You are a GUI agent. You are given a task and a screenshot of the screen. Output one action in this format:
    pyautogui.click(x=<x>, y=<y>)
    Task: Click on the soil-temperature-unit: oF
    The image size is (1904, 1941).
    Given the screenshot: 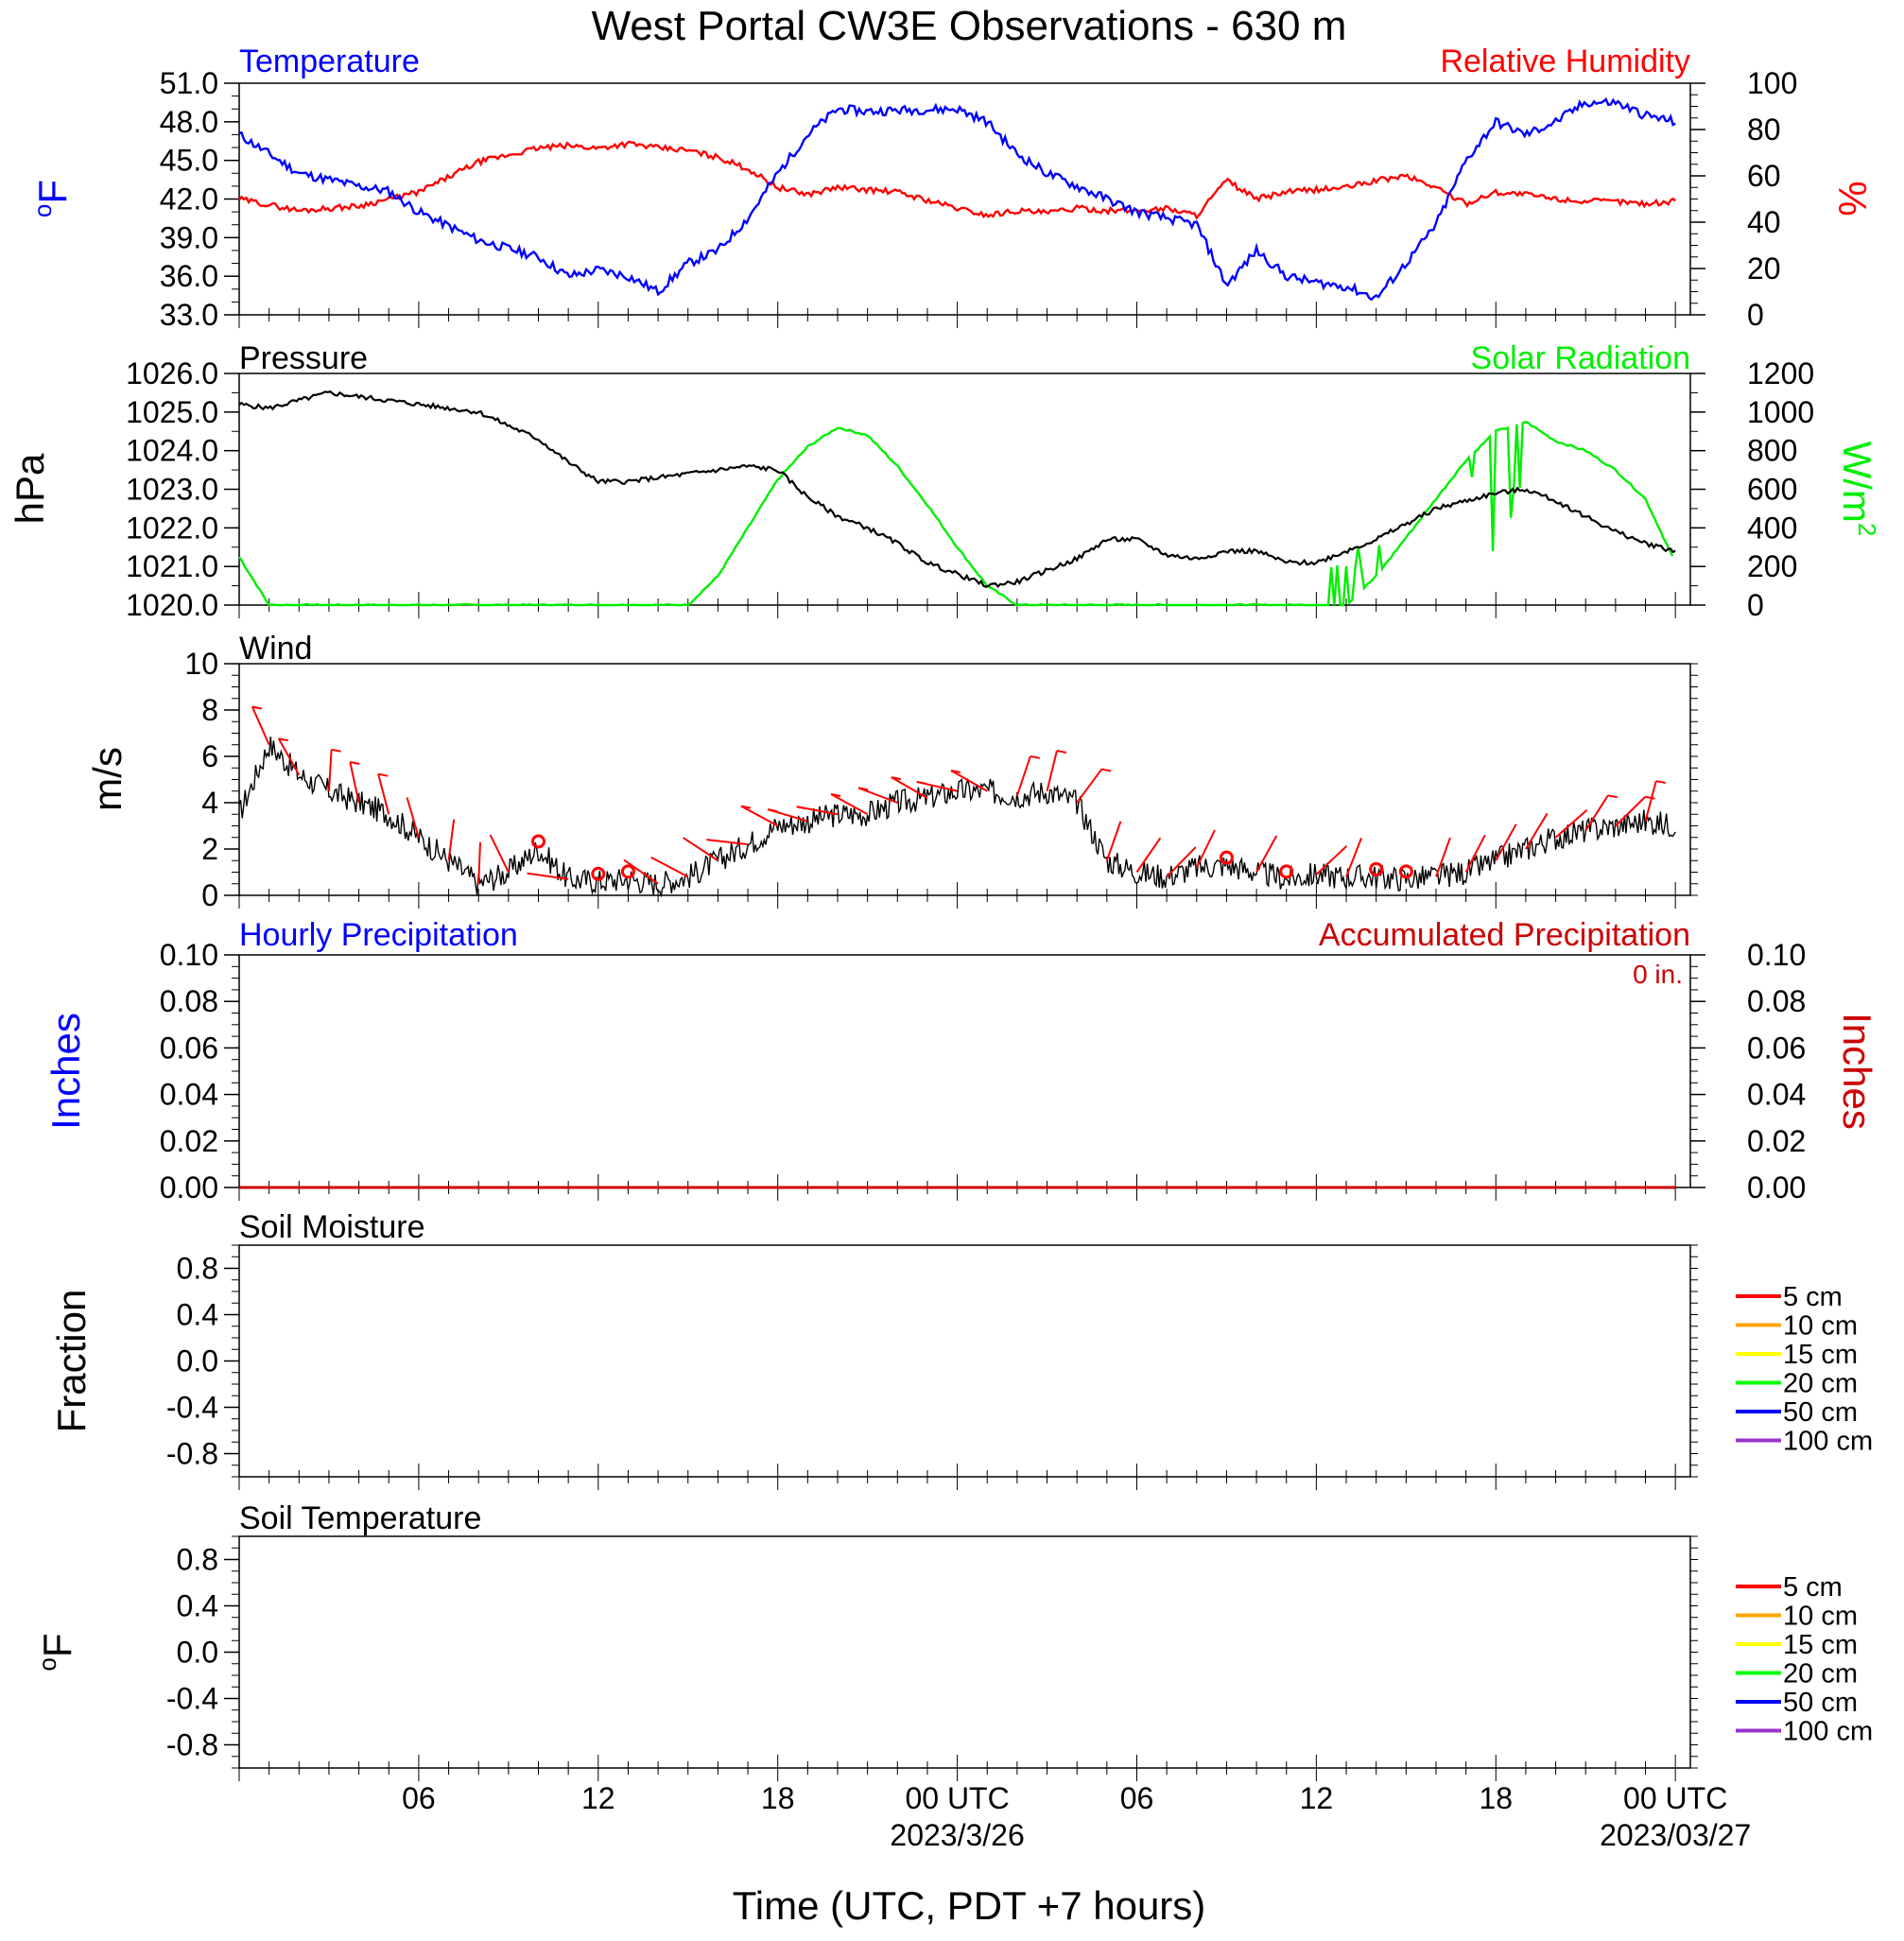 What is the action you would take?
    pyautogui.click(x=56, y=1652)
    